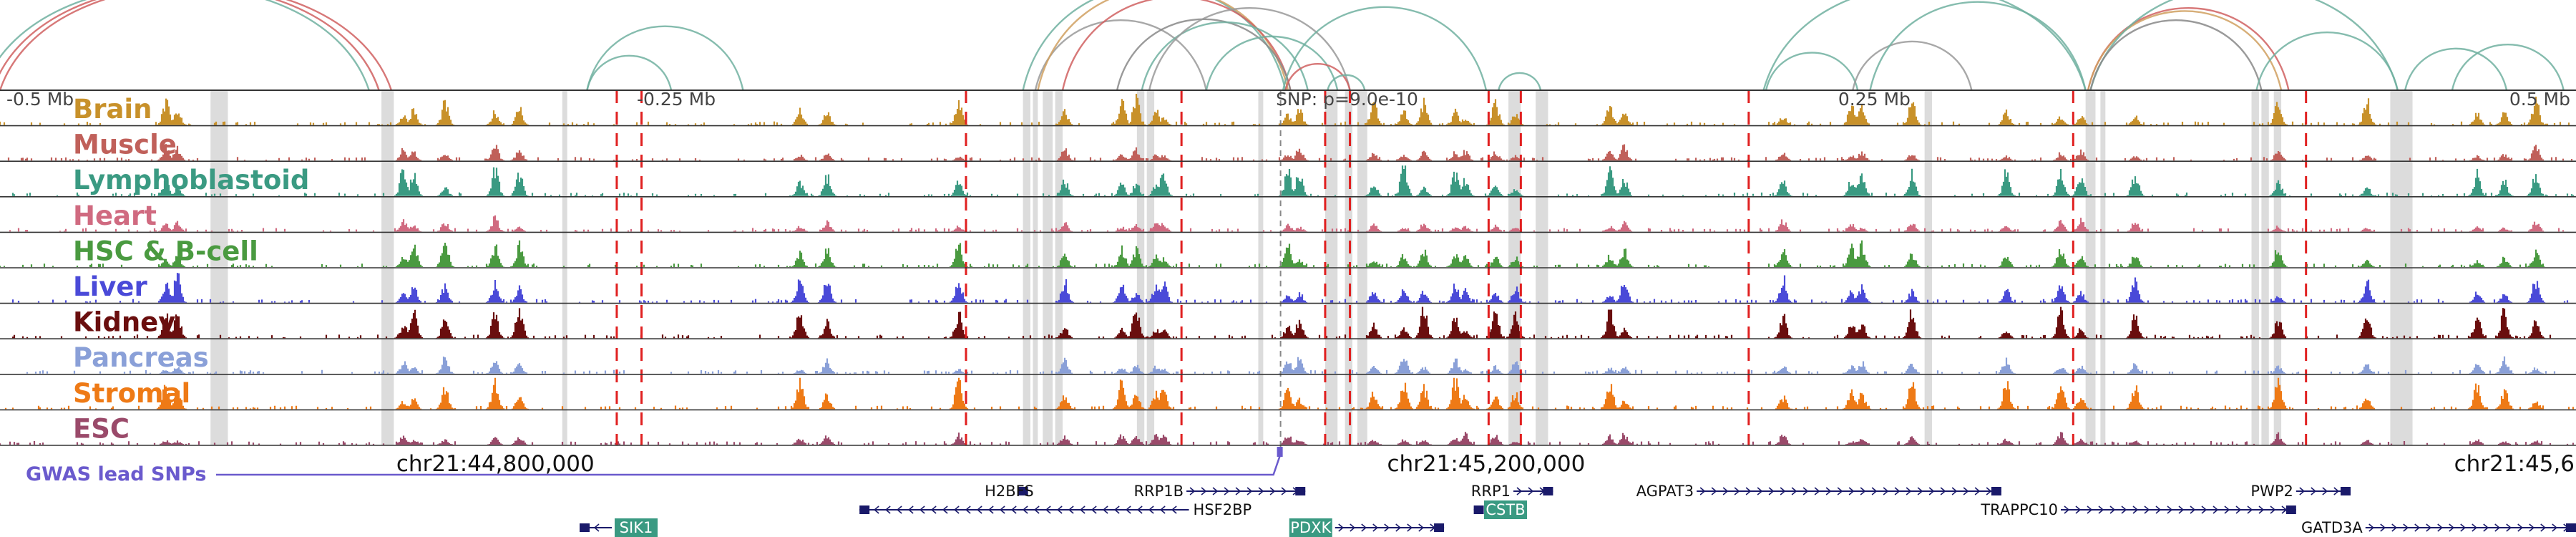 The image size is (2576, 537). What do you see at coordinates (101, 428) in the screenshot?
I see `track-label: ESC` at bounding box center [101, 428].